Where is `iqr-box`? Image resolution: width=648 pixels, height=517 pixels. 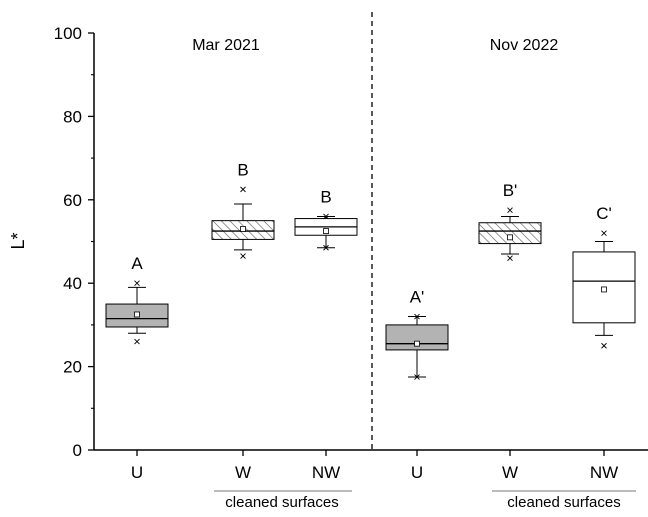
iqr-box is located at coordinates (510, 233).